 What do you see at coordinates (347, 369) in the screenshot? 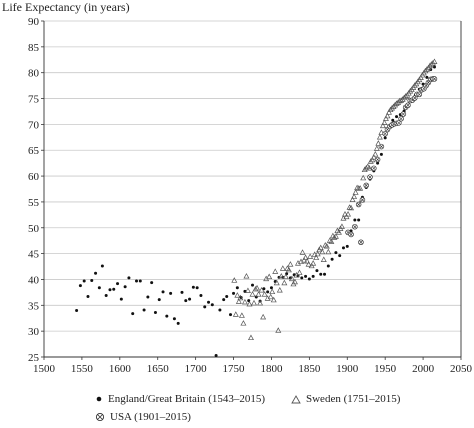
I see `x-tick-label: 1900` at bounding box center [347, 369].